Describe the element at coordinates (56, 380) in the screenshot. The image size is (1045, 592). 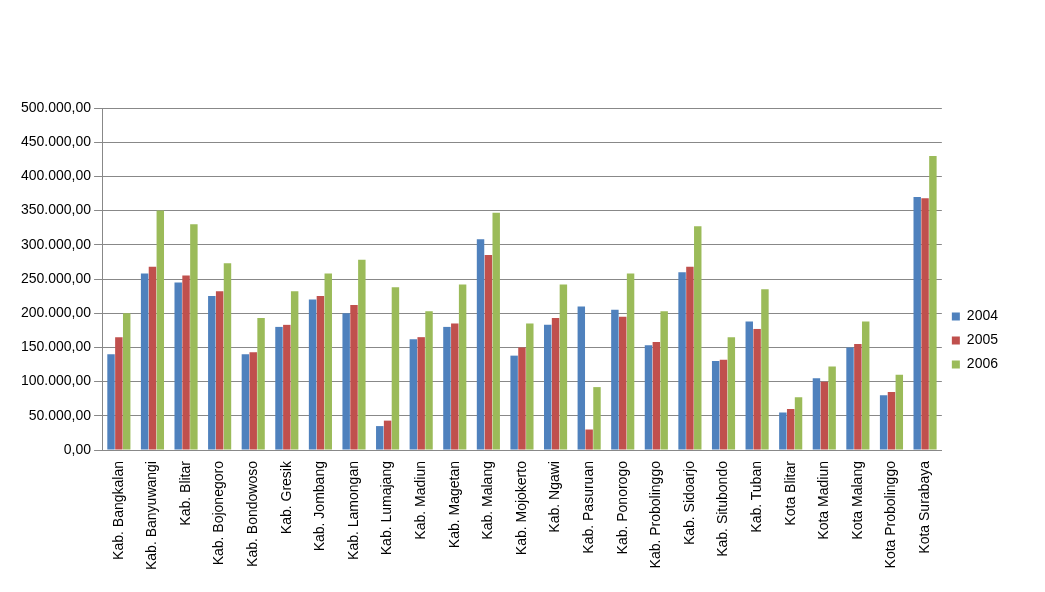
I see `y-tick-label: 100.000,00` at that location.